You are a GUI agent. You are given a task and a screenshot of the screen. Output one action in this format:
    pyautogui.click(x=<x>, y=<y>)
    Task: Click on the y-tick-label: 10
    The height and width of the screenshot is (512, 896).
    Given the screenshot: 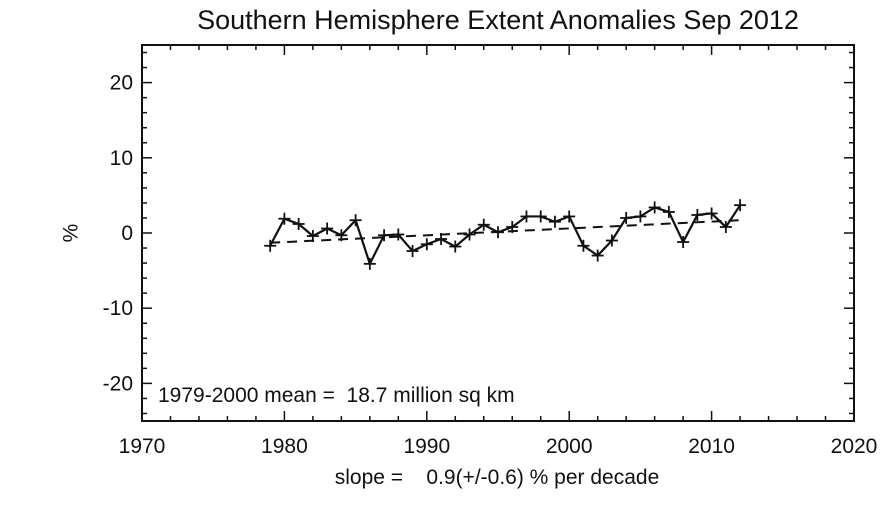 What is the action you would take?
    pyautogui.click(x=121, y=158)
    